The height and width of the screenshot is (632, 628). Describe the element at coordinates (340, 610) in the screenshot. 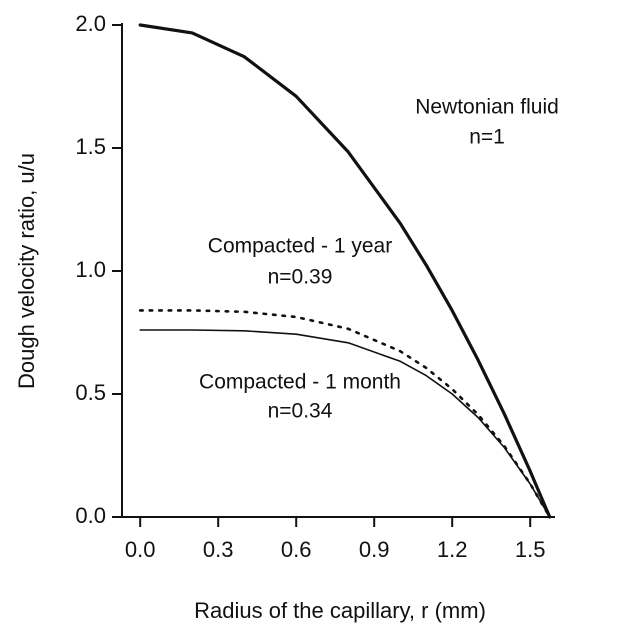

I see `x-axis-label: Radius of the capillary, r (mm)` at that location.